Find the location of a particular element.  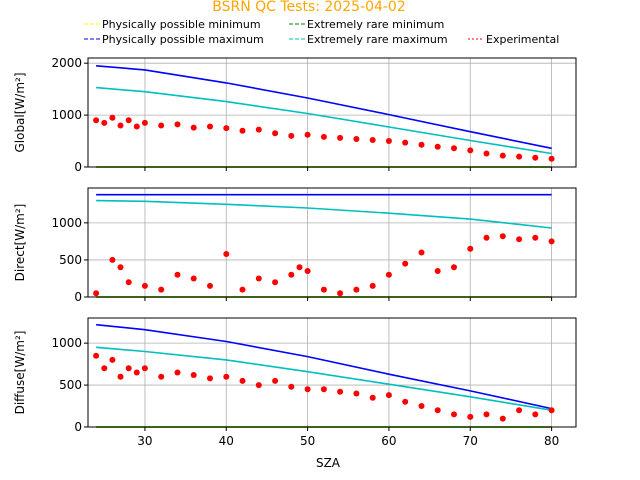

chart-title: BSRN QC Tests: 2025-04-02 is located at coordinates (309, 7).